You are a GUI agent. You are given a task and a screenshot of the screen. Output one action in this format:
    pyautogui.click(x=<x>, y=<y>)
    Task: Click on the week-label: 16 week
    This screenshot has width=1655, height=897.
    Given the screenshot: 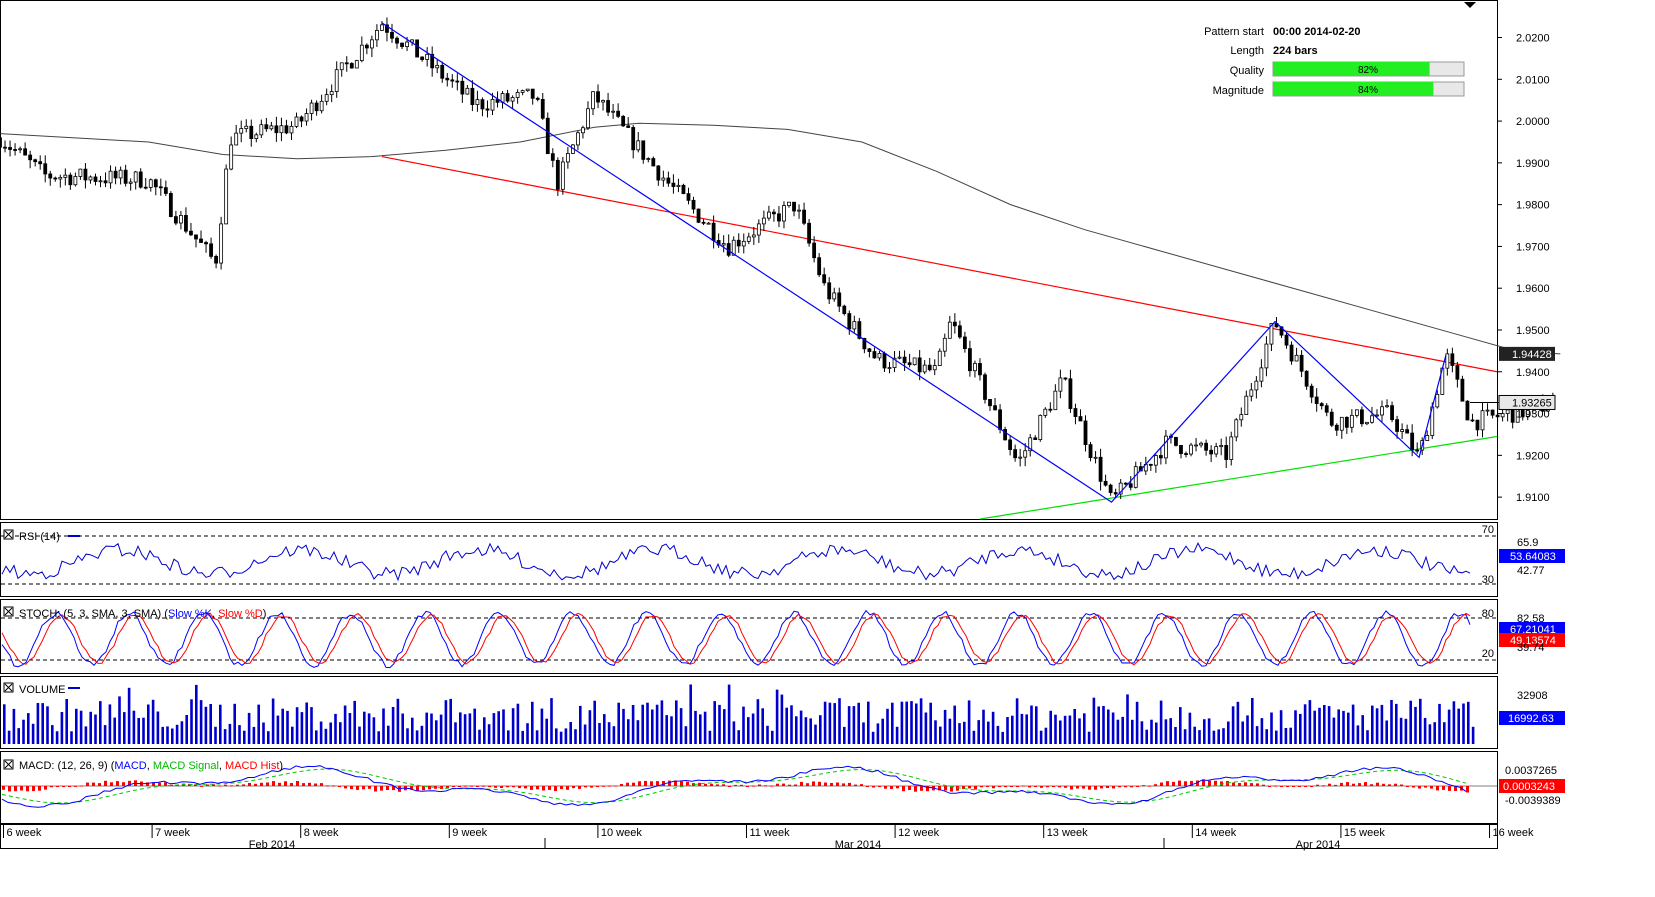 What is the action you would take?
    pyautogui.click(x=1513, y=833)
    